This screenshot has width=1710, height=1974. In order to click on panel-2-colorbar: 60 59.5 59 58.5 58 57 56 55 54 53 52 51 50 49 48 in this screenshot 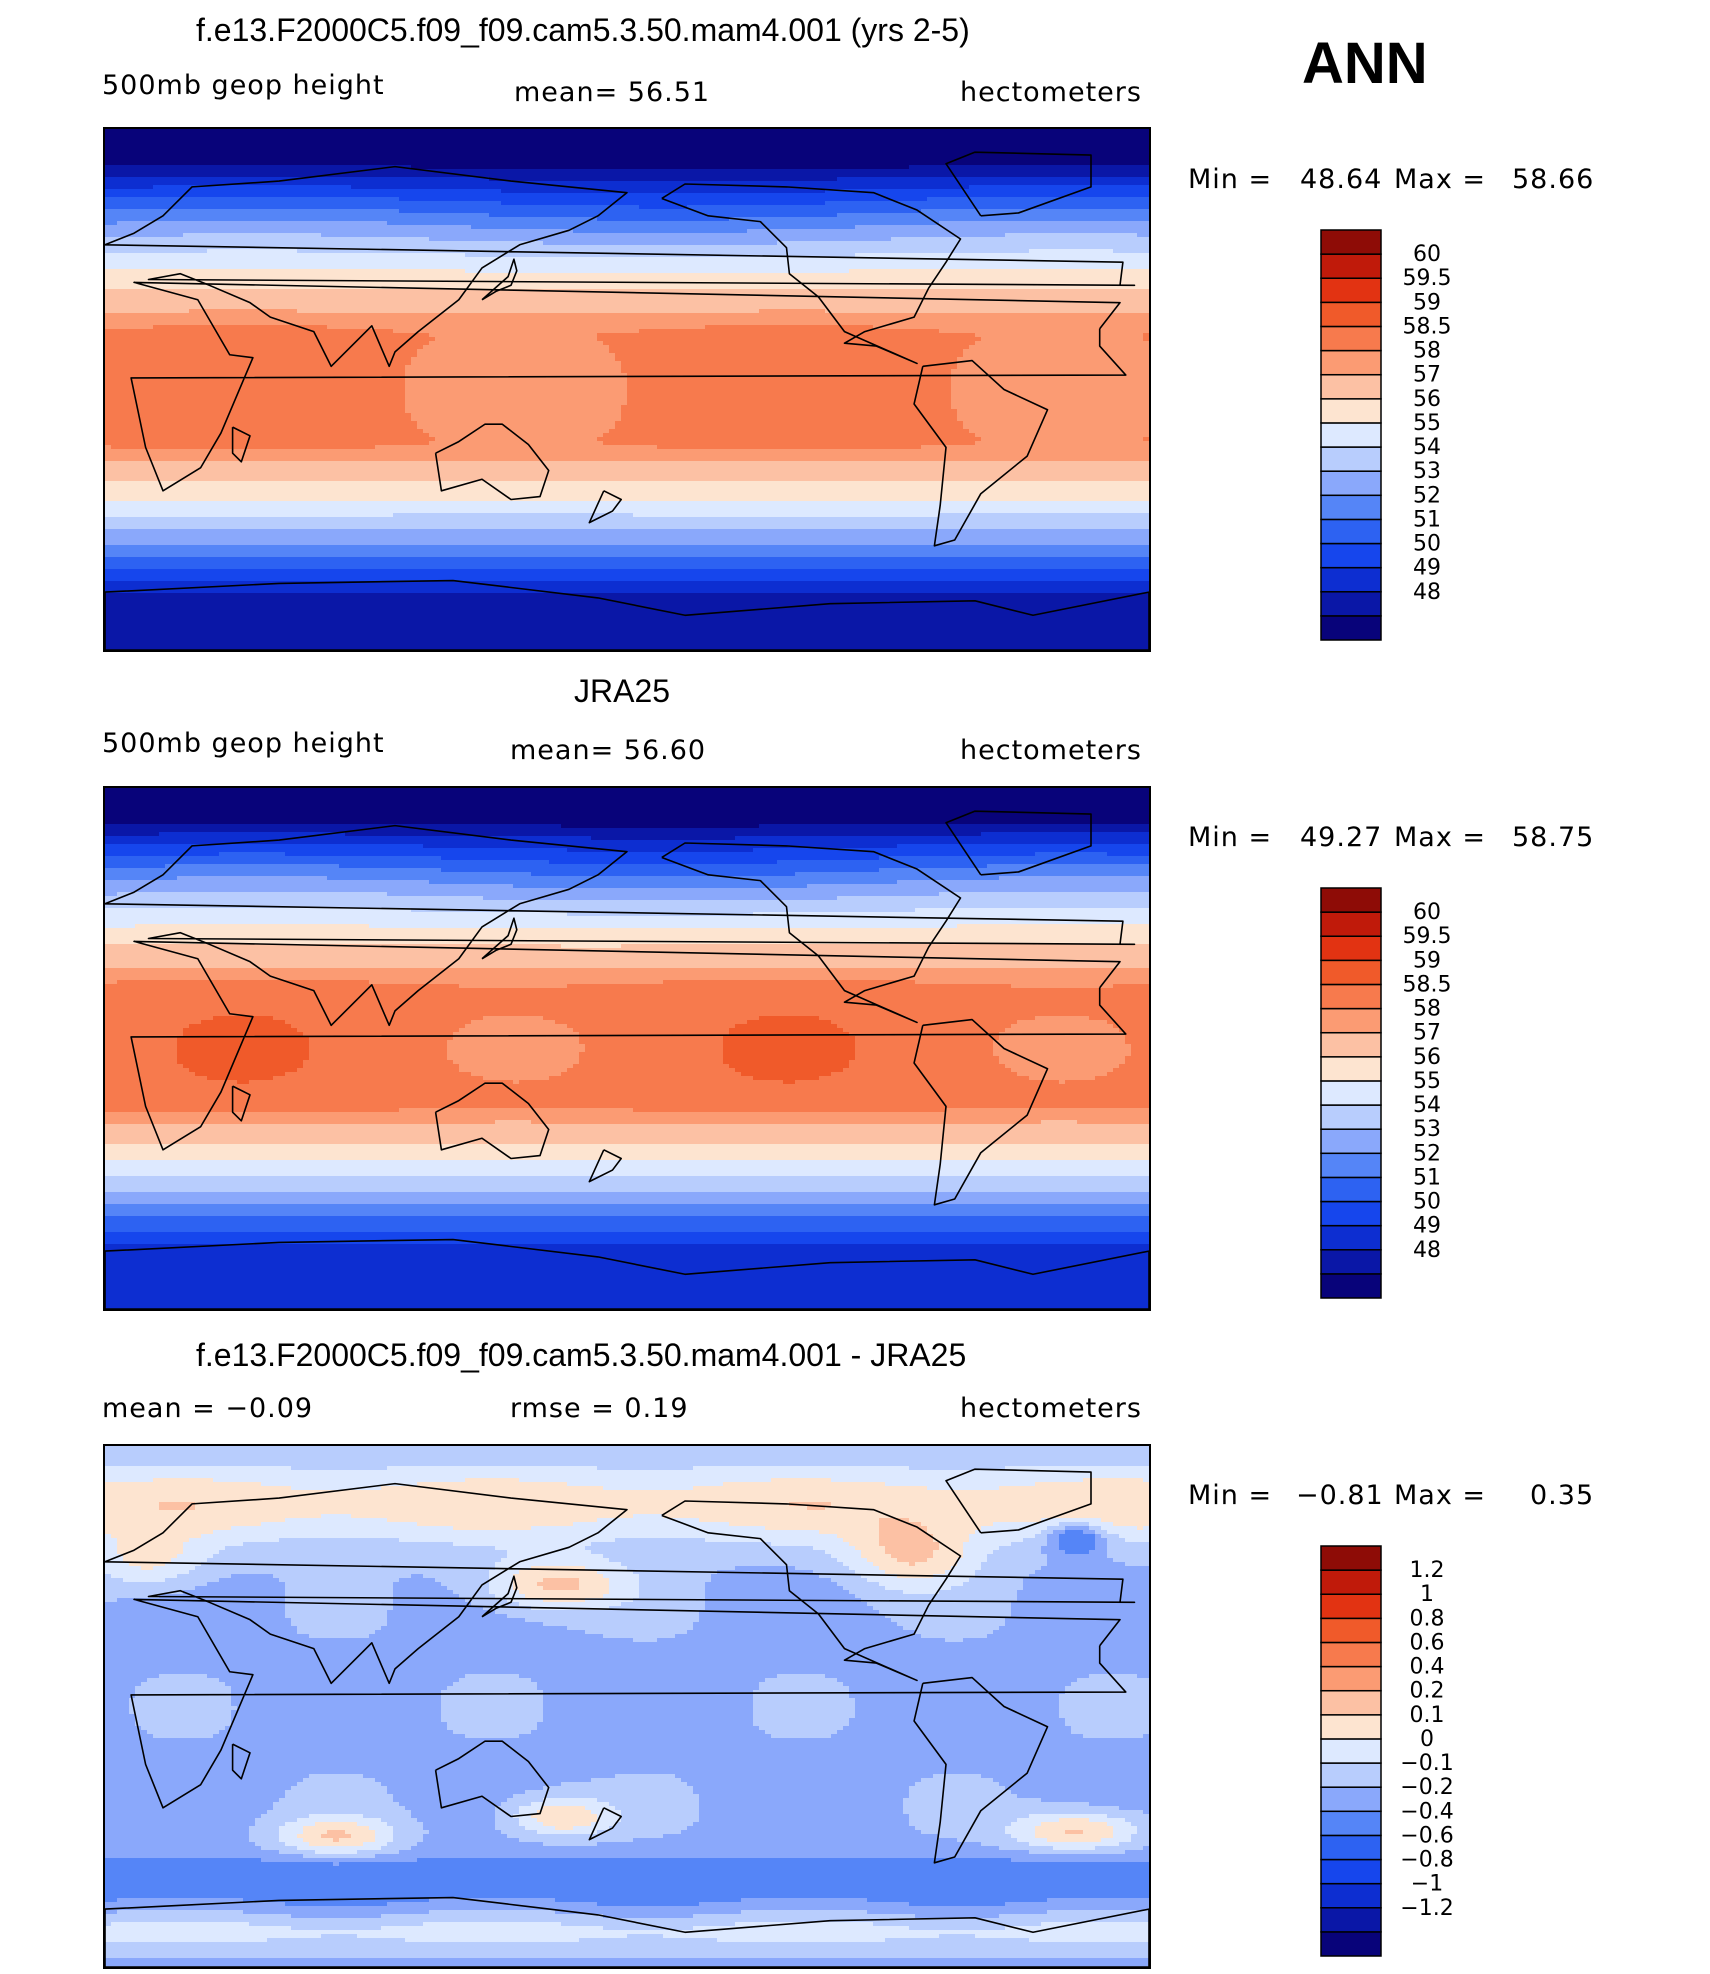, I will do `click(1420, 1096)`.